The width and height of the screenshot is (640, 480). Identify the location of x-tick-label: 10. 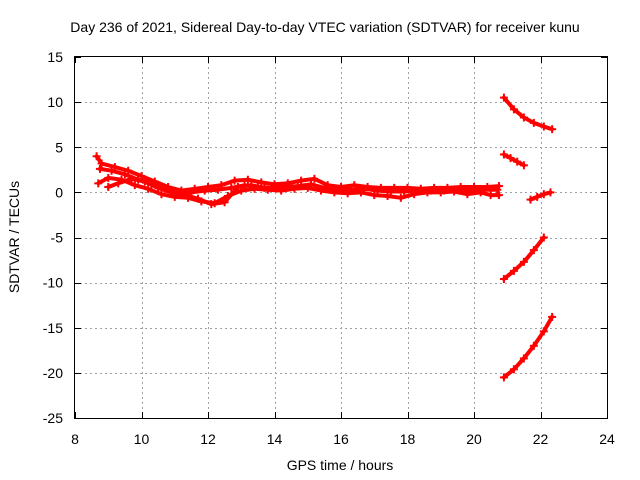
(142, 439).